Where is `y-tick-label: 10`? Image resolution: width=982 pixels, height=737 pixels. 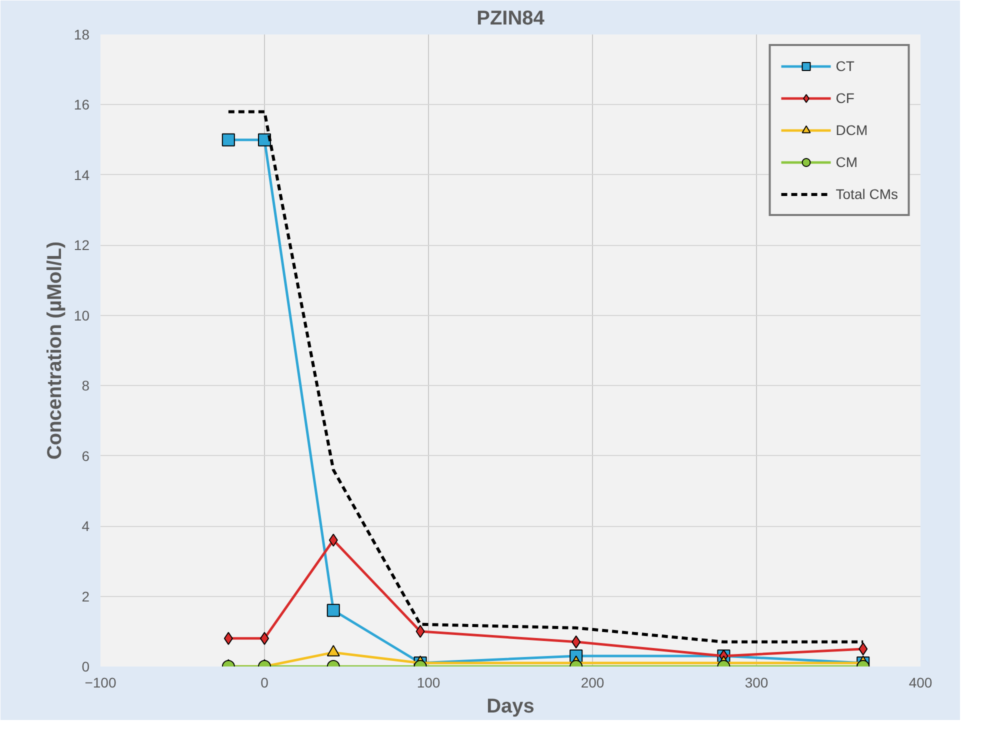 y-tick-label: 10 is located at coordinates (82, 315).